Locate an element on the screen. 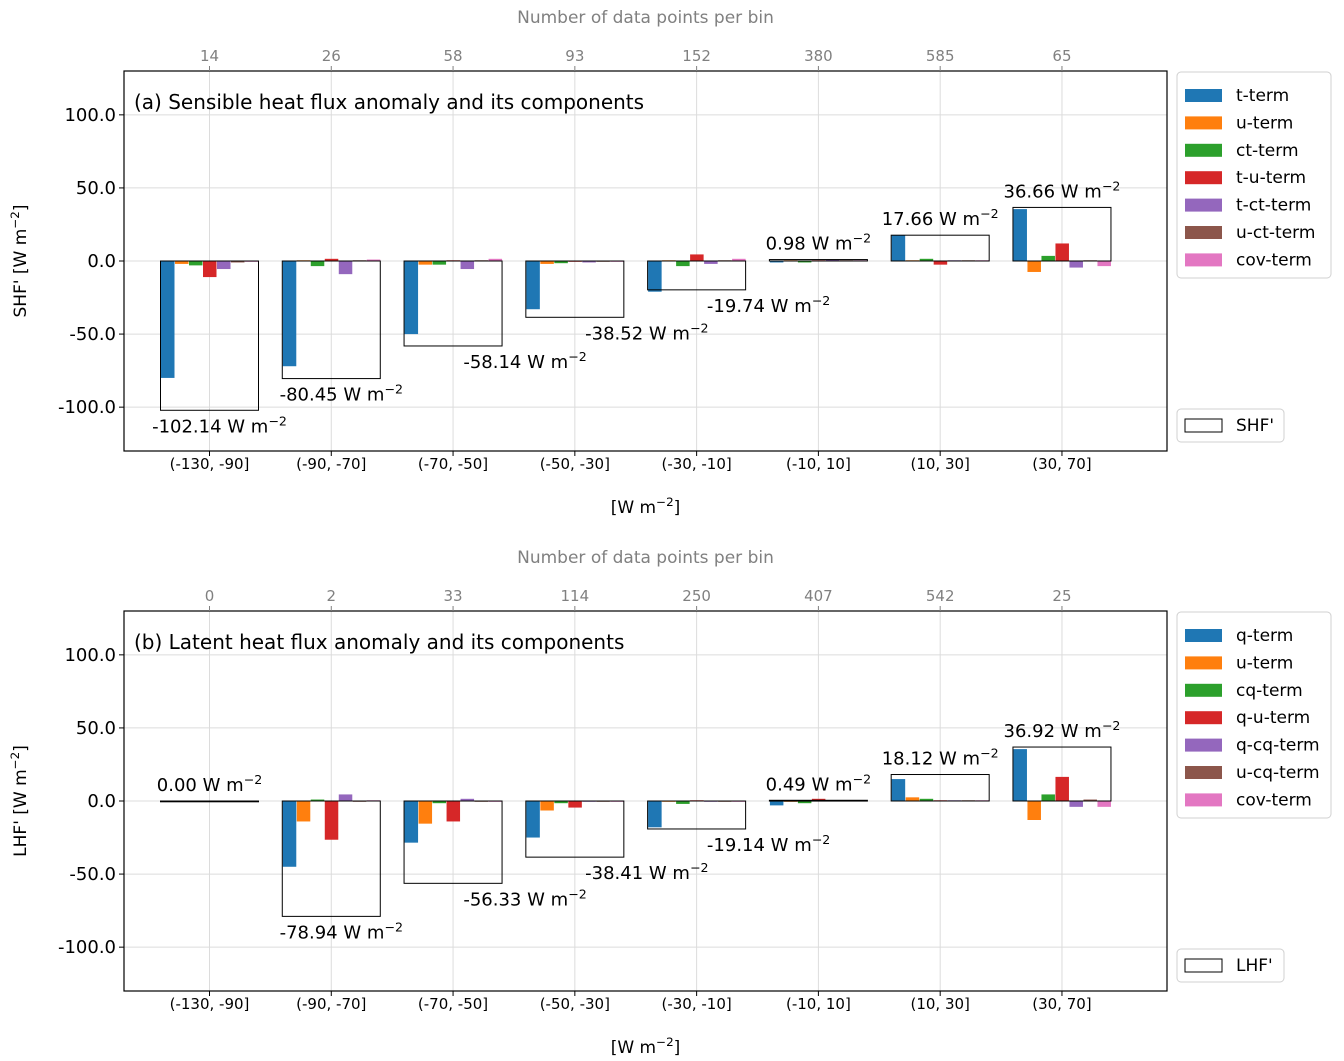 The width and height of the screenshot is (1344, 1061). legend-label-t-u-term: t-u-term is located at coordinates (1271, 178).